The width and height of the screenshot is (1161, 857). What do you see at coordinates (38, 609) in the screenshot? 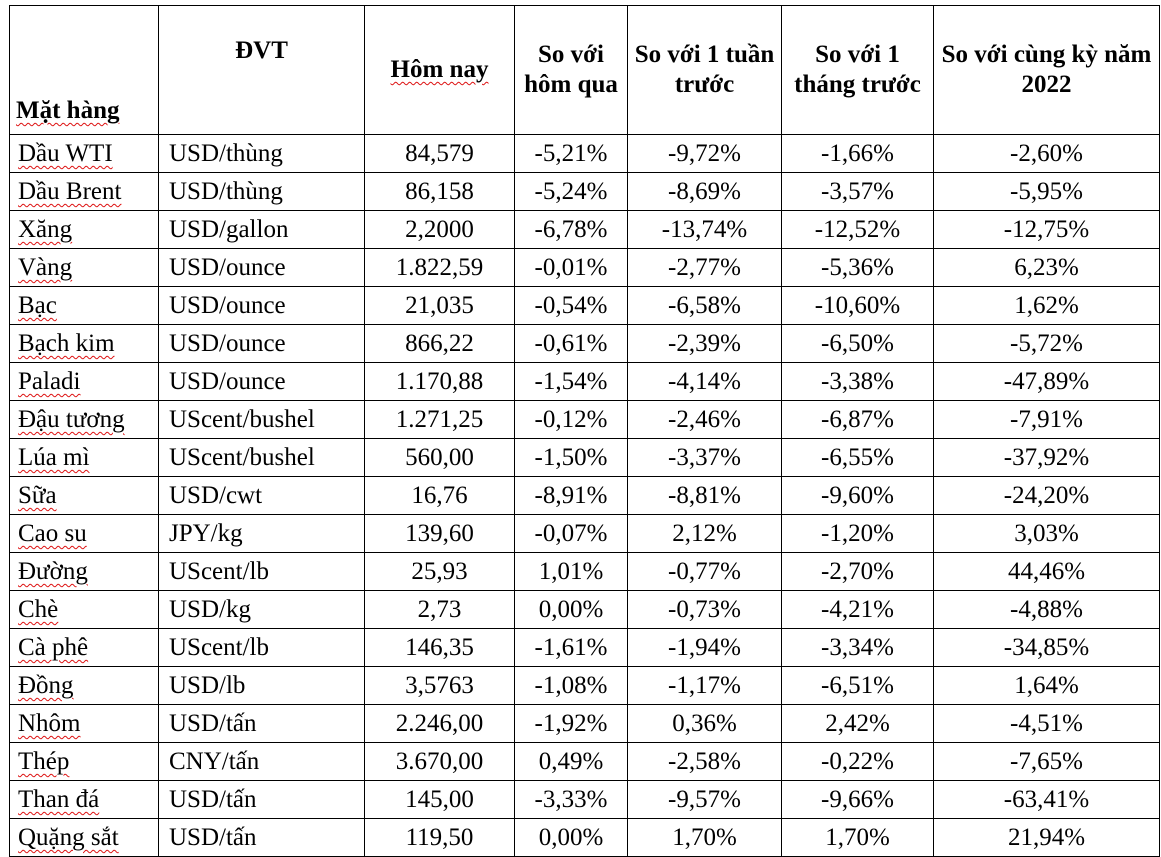
I see `commodity-name: Chè` at bounding box center [38, 609].